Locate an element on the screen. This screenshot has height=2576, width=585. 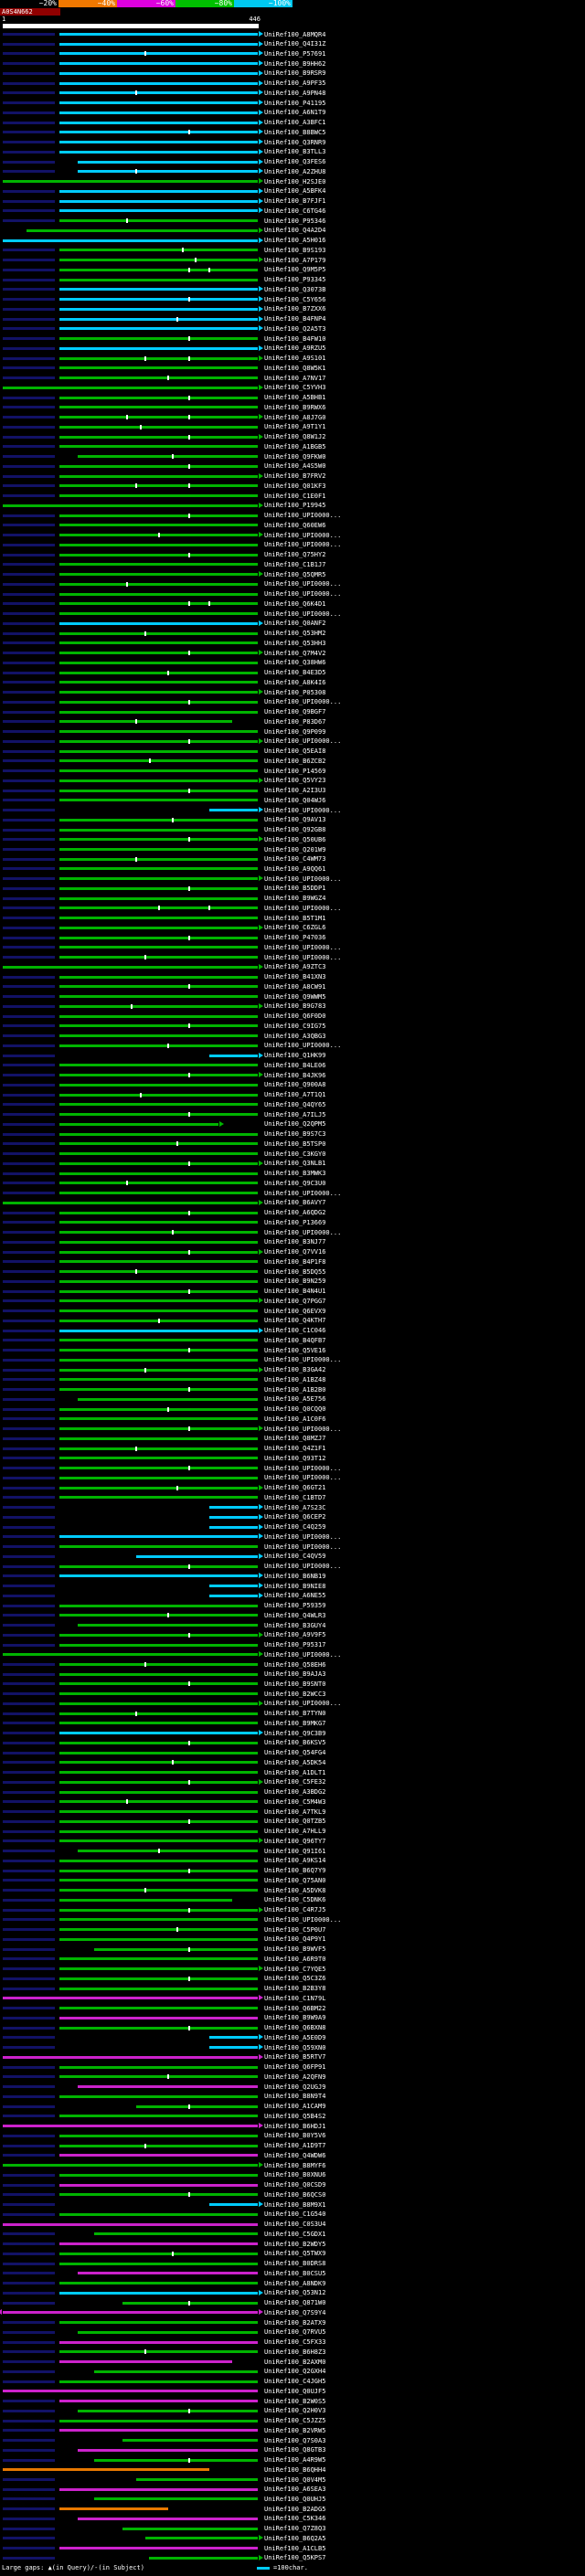
hit-accession-label: UniRef100_A8K4I6 is located at coordinates (295, 682).